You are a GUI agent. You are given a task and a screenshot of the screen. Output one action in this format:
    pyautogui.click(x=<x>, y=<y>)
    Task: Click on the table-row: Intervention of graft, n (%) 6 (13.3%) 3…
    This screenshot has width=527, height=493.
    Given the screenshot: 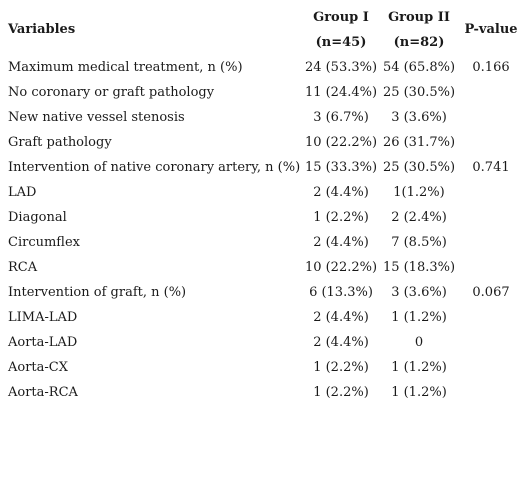 What is the action you would take?
    pyautogui.click(x=263, y=292)
    